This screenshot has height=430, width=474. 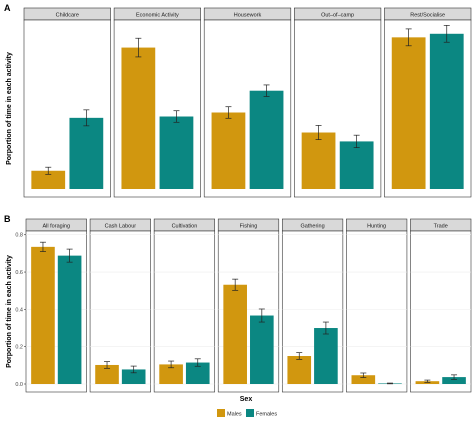 What do you see at coordinates (185, 227) in the screenshot?
I see `facet-label: Cultivation` at bounding box center [185, 227].